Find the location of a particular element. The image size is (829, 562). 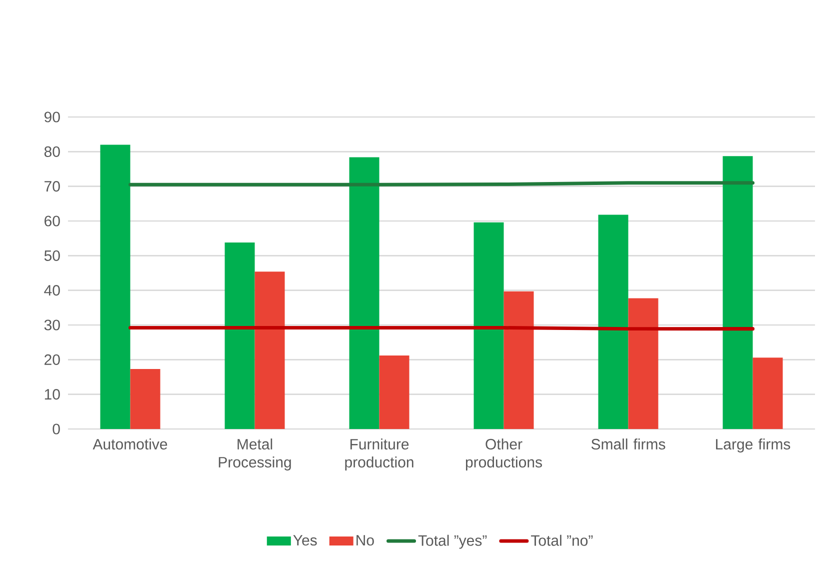

x-tick-label: Other productions is located at coordinates (504, 454).